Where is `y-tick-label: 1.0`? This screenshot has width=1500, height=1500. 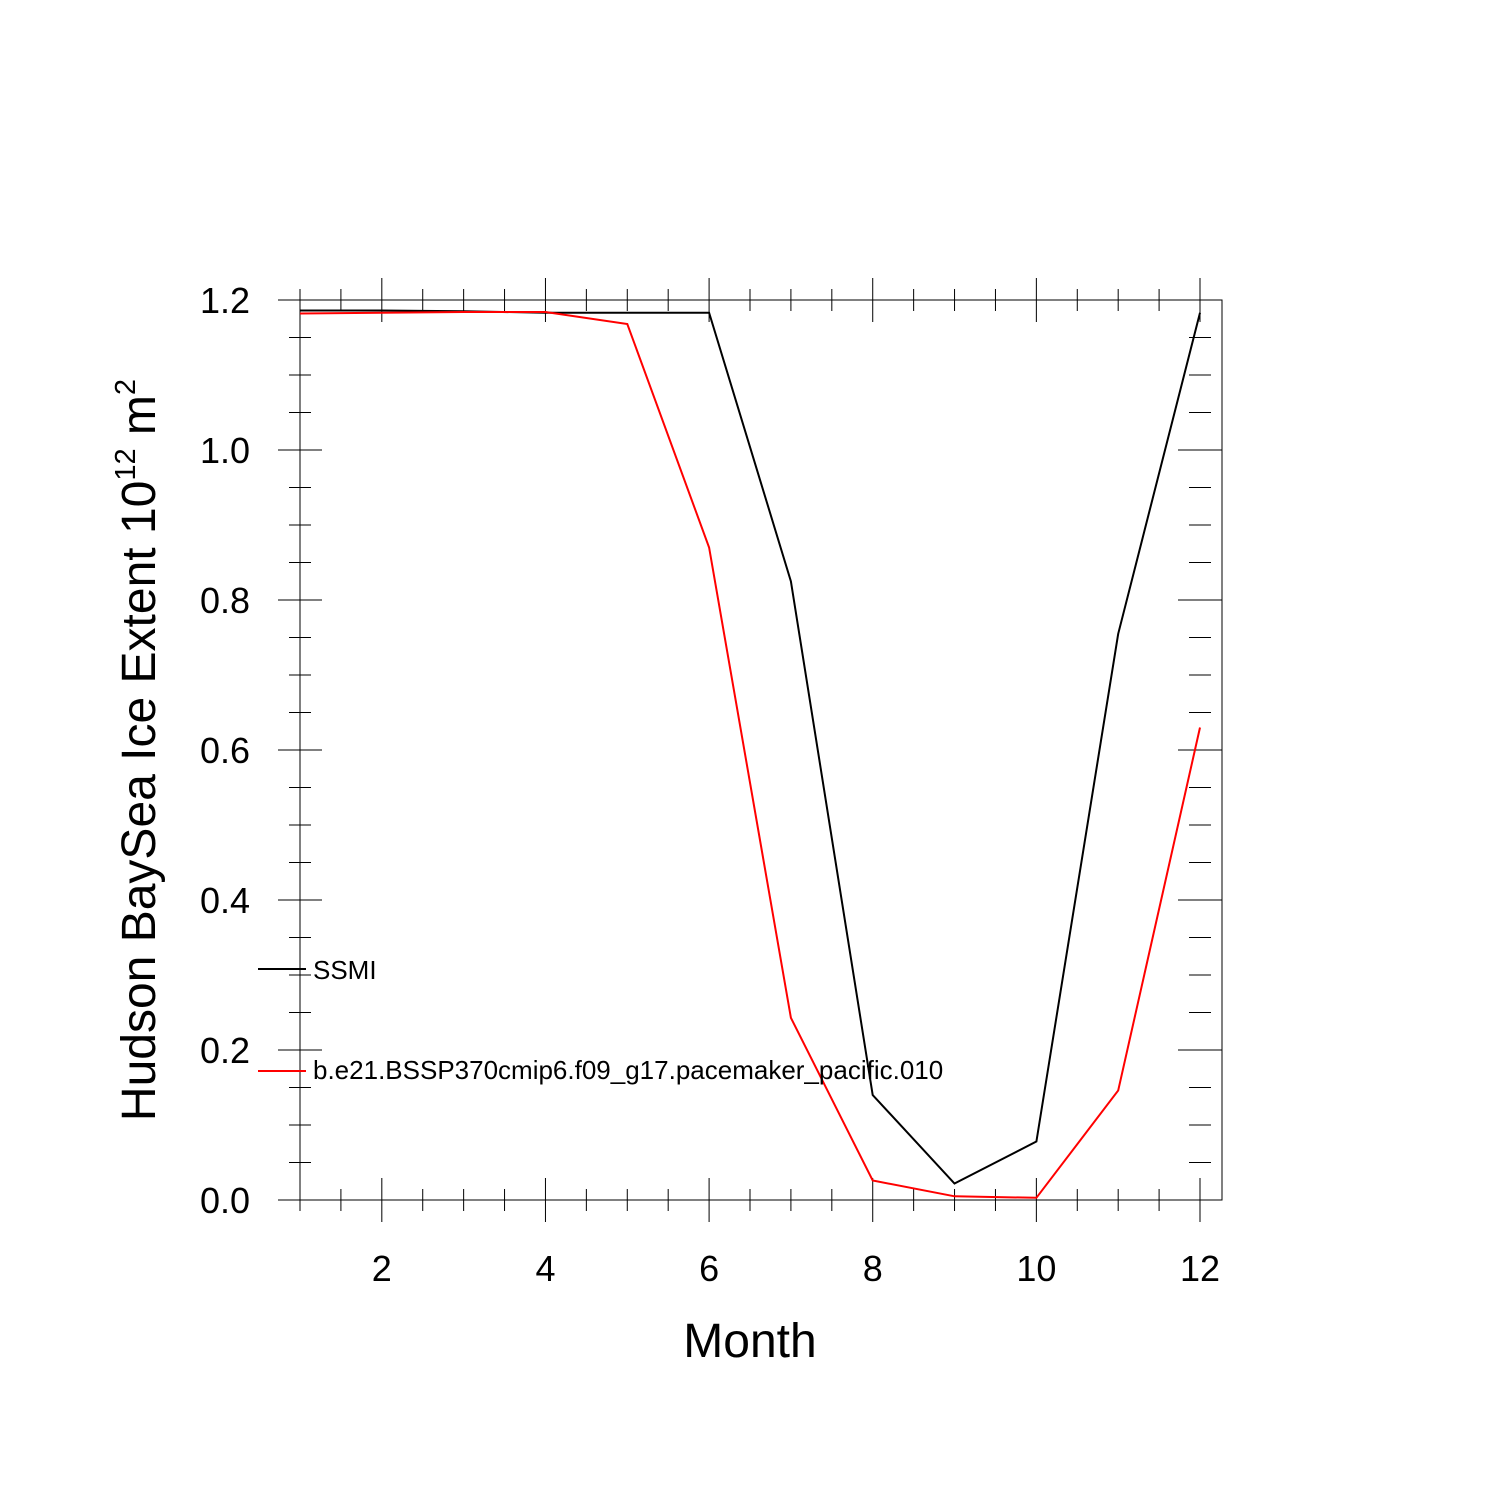 y-tick-label: 1.0 is located at coordinates (225, 450).